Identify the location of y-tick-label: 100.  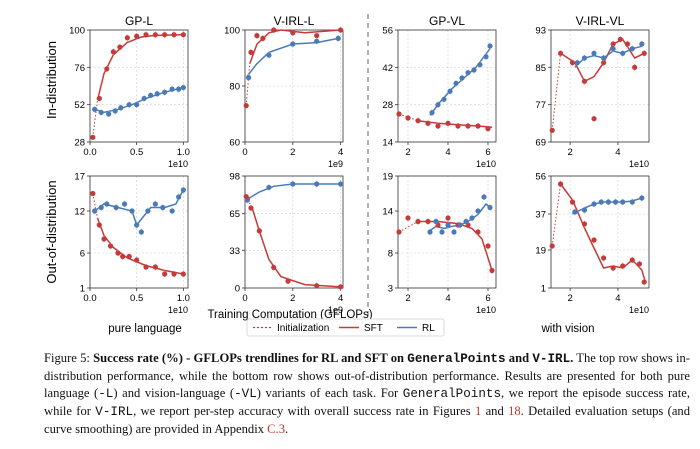
(232, 31).